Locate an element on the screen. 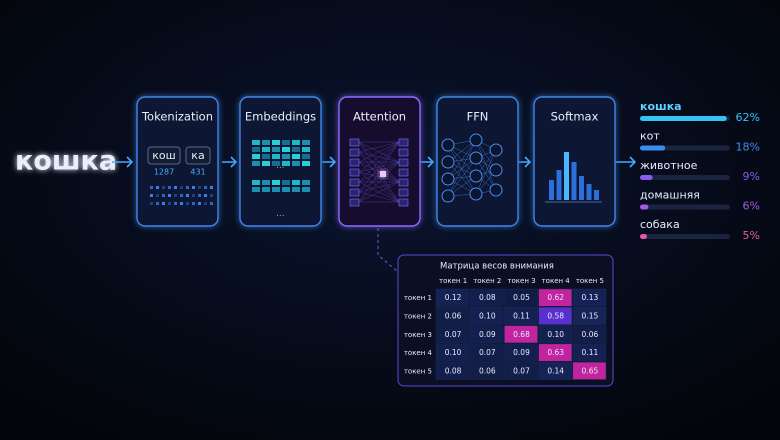 The image size is (780, 440). stage-title: Attention is located at coordinates (379, 117).